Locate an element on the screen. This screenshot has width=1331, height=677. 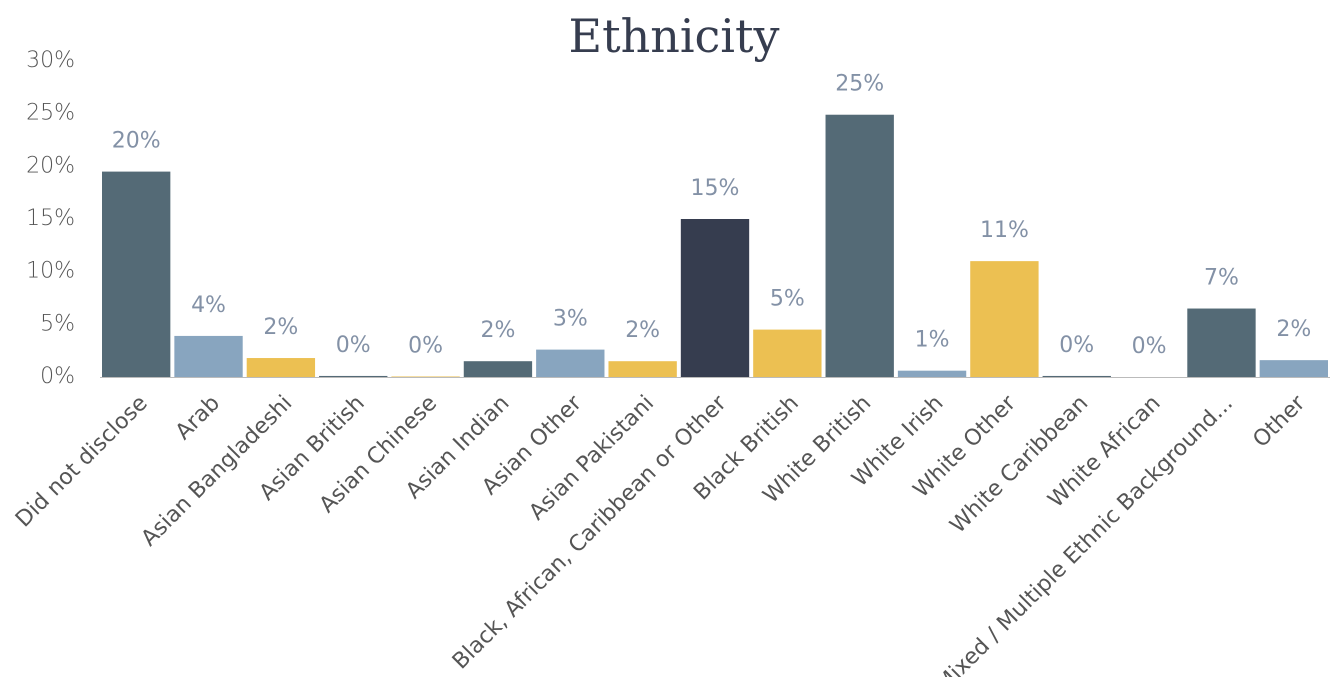
value-label: 3% is located at coordinates (570, 319).